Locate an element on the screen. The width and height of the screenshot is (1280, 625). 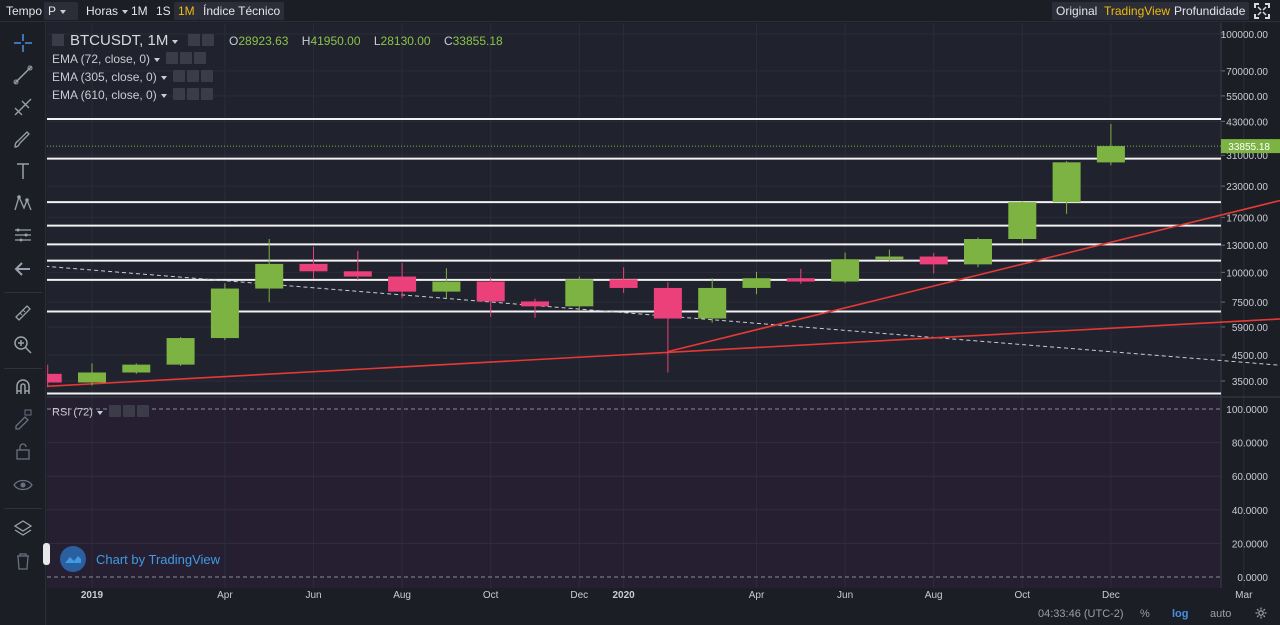
symbol-label: BTCUSDT, 1M is located at coordinates (119, 40).